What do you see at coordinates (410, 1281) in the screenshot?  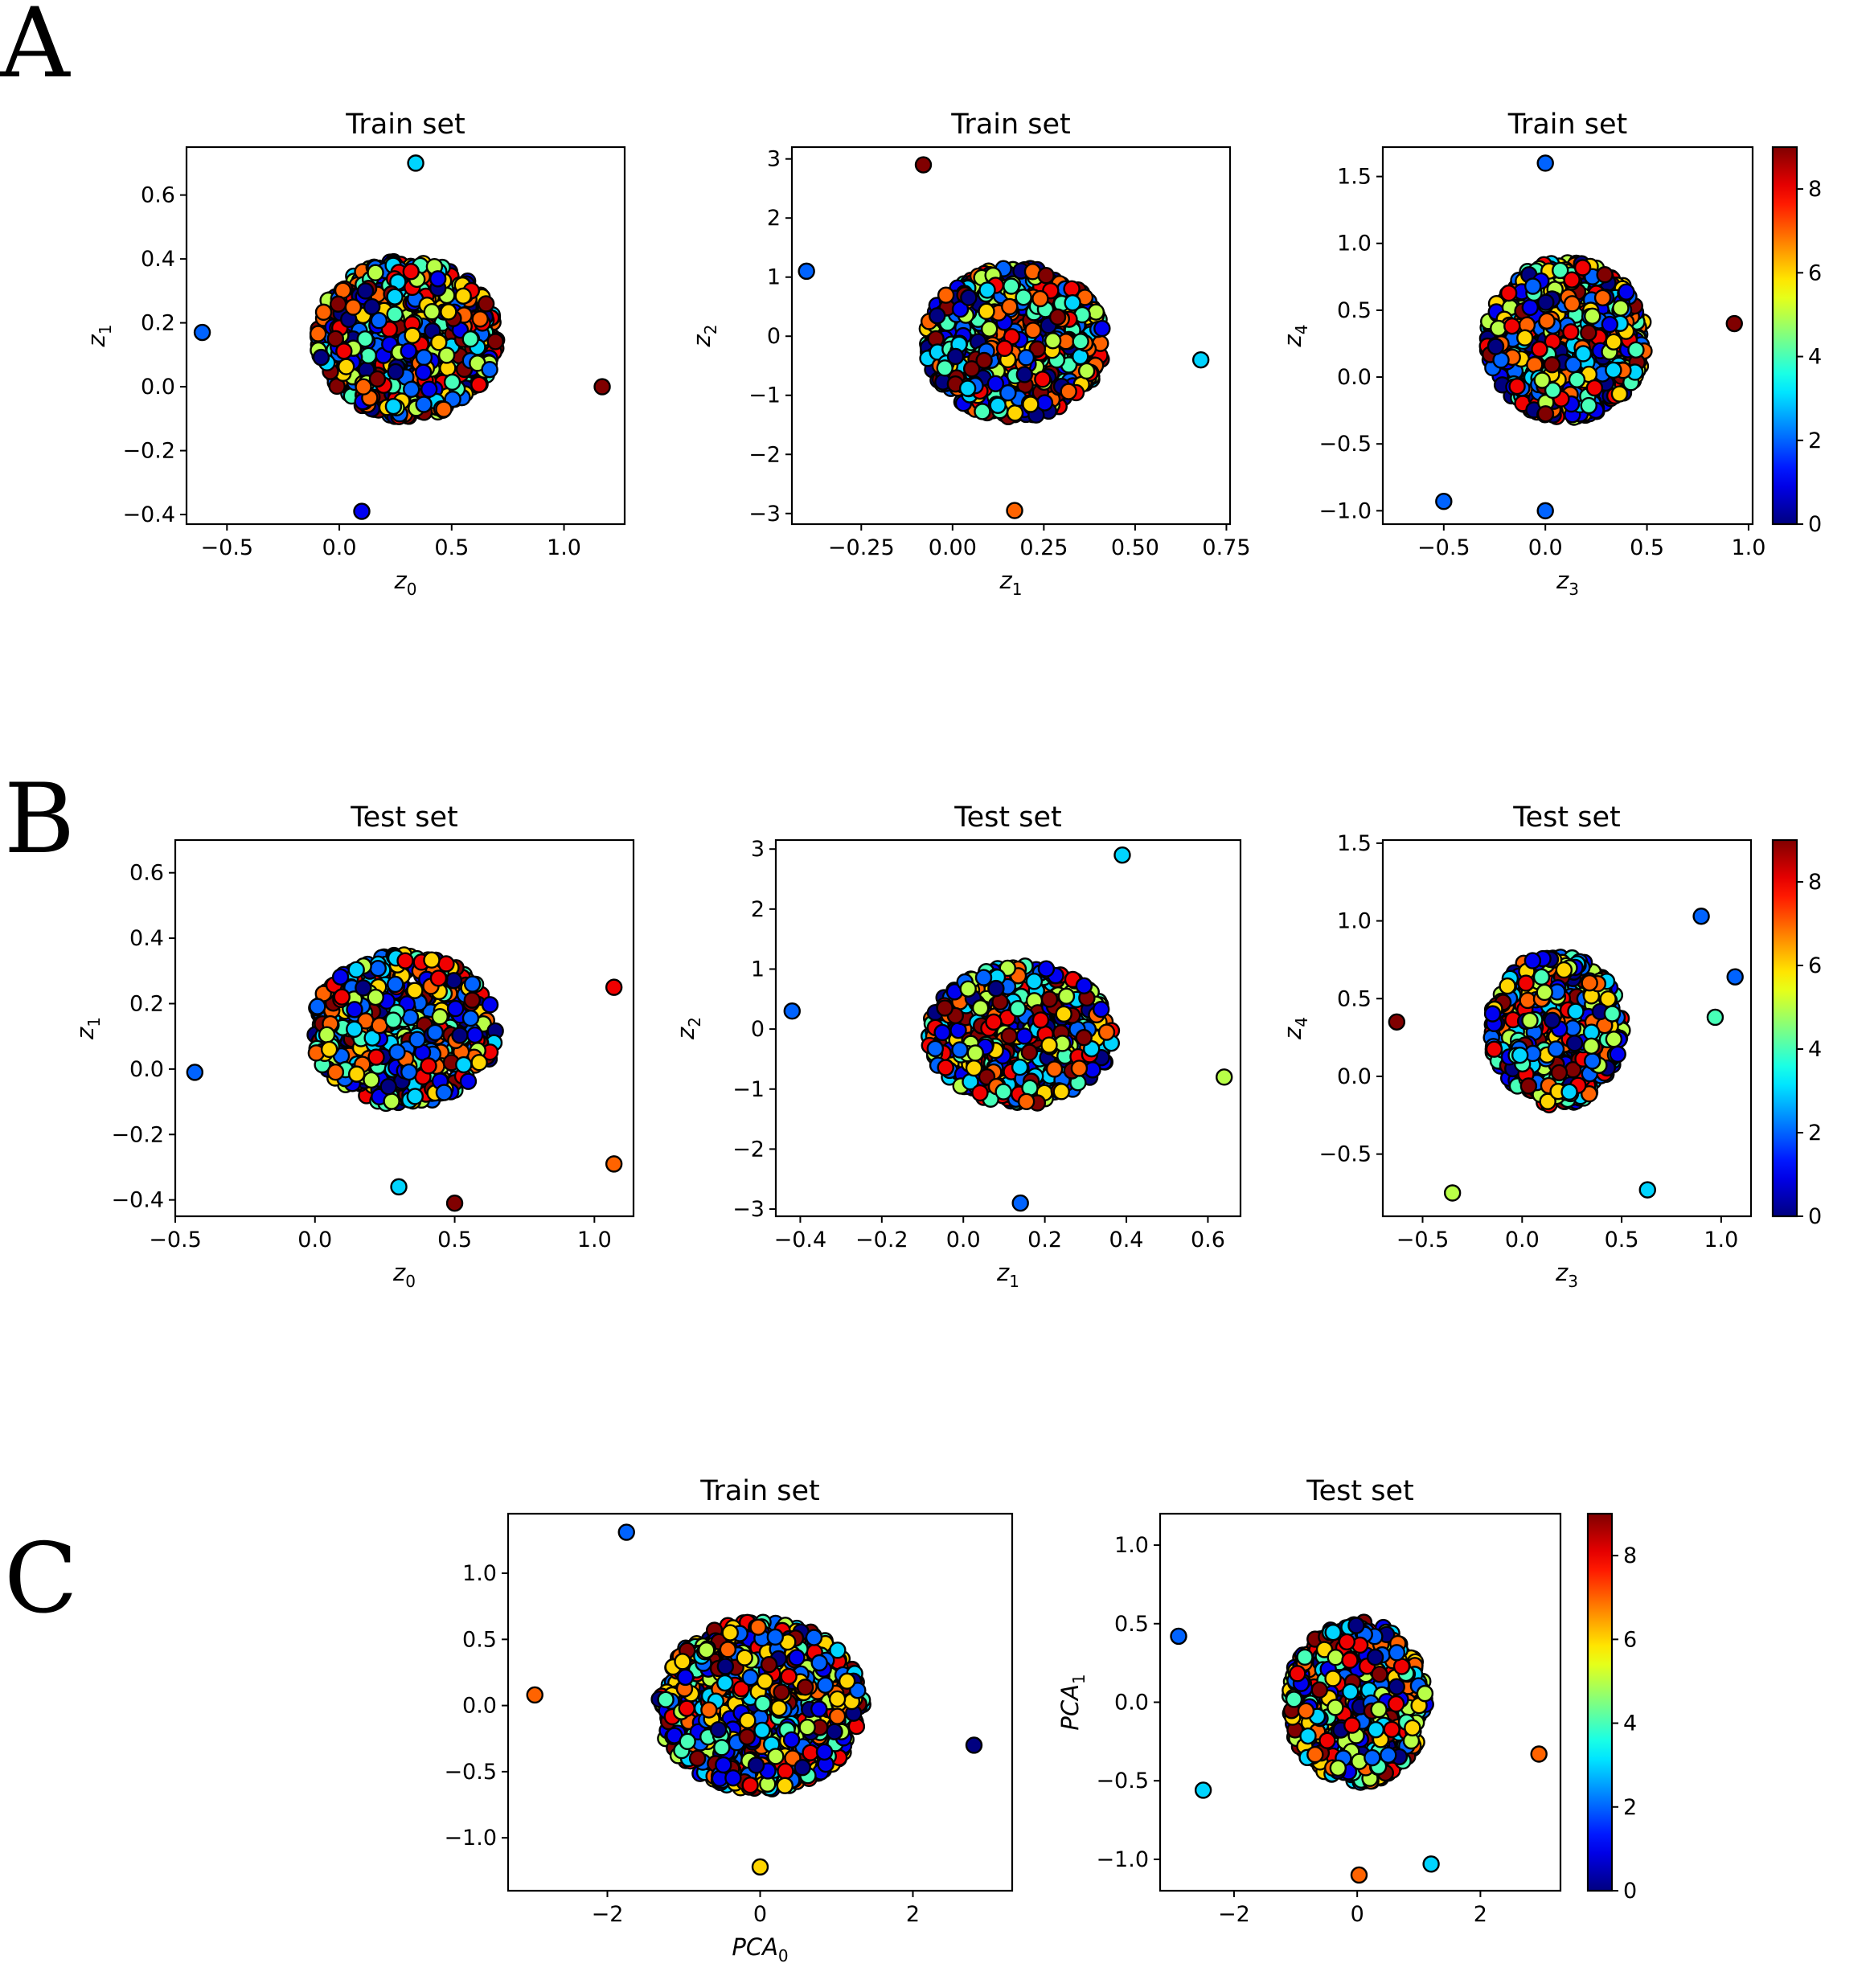 I see `x-axis-label-subscript: 0` at bounding box center [410, 1281].